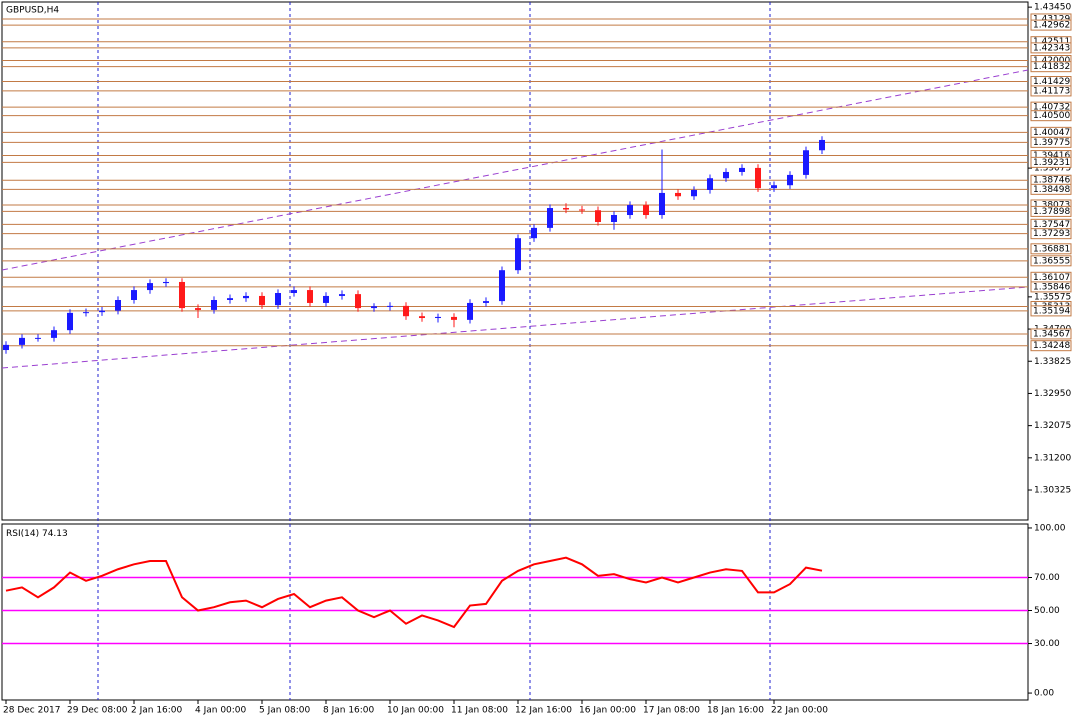  I want to click on level-label: 1.40500, so click(1051, 116).